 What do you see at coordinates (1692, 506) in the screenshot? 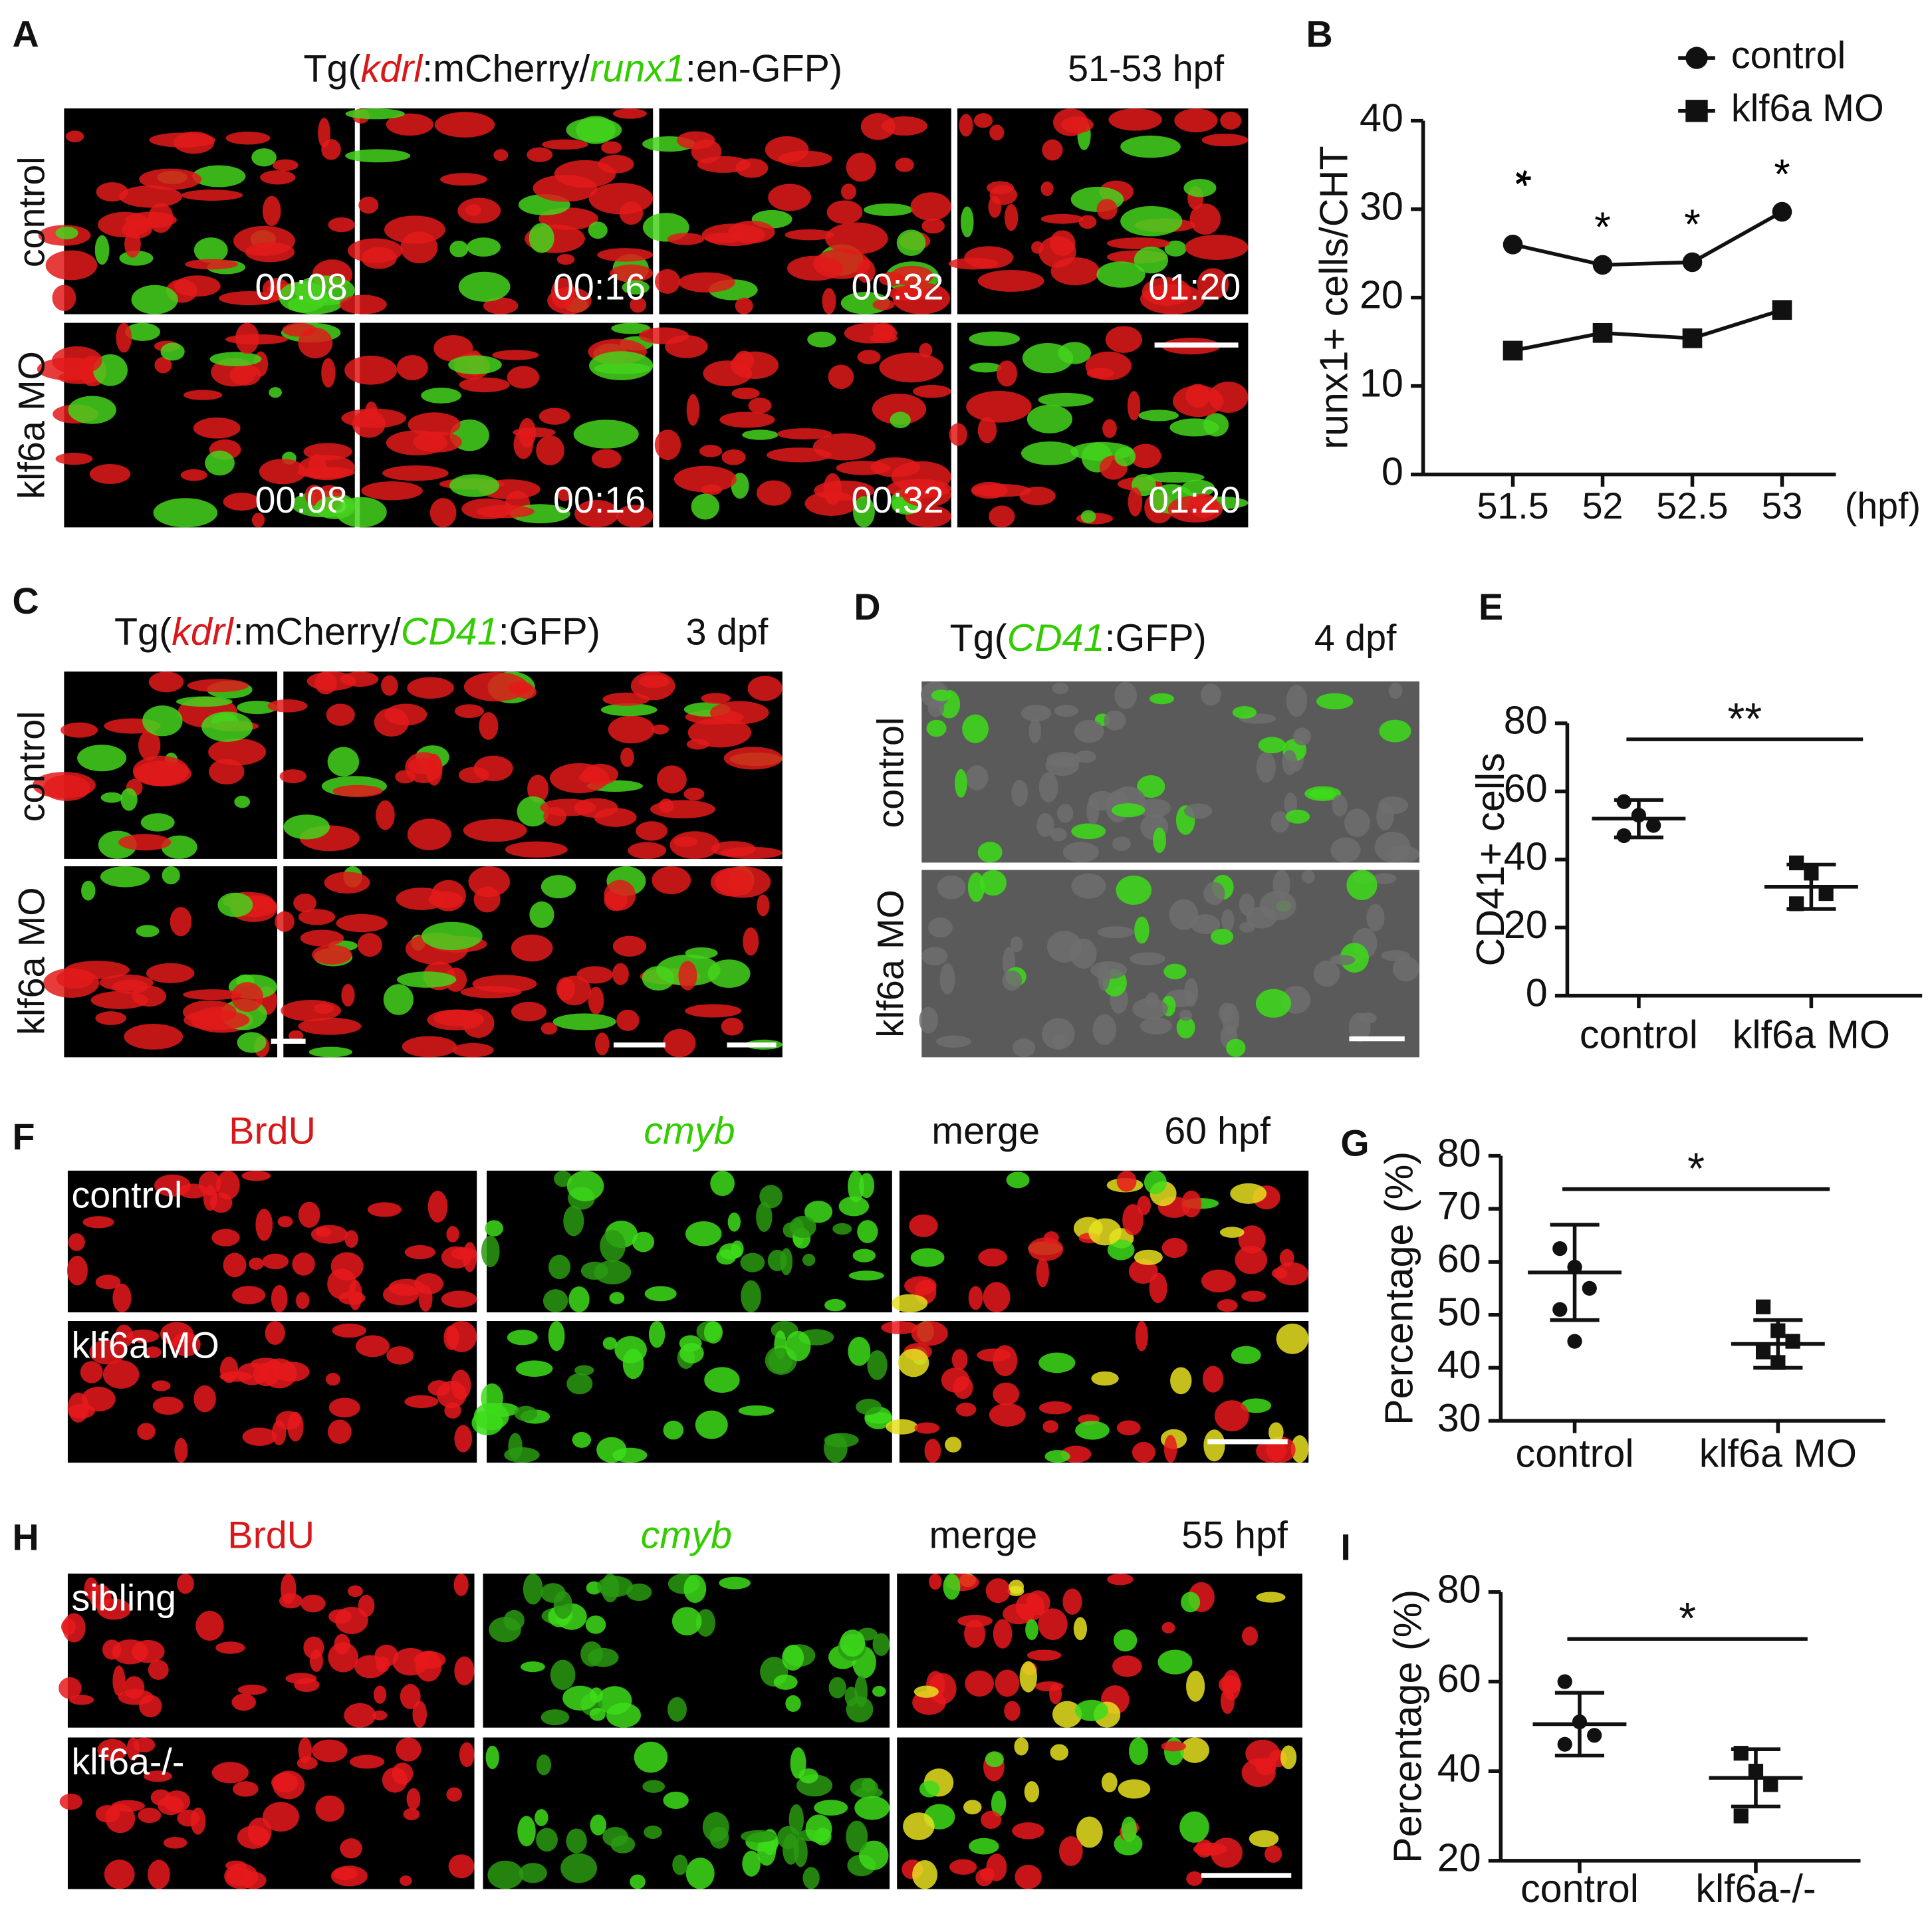
I see `x-tick-label: 52.5` at bounding box center [1692, 506].